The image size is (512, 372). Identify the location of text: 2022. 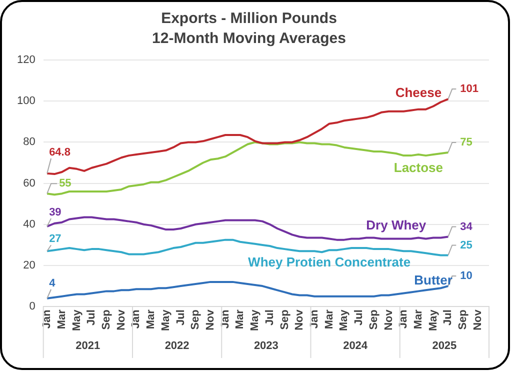
(177, 346).